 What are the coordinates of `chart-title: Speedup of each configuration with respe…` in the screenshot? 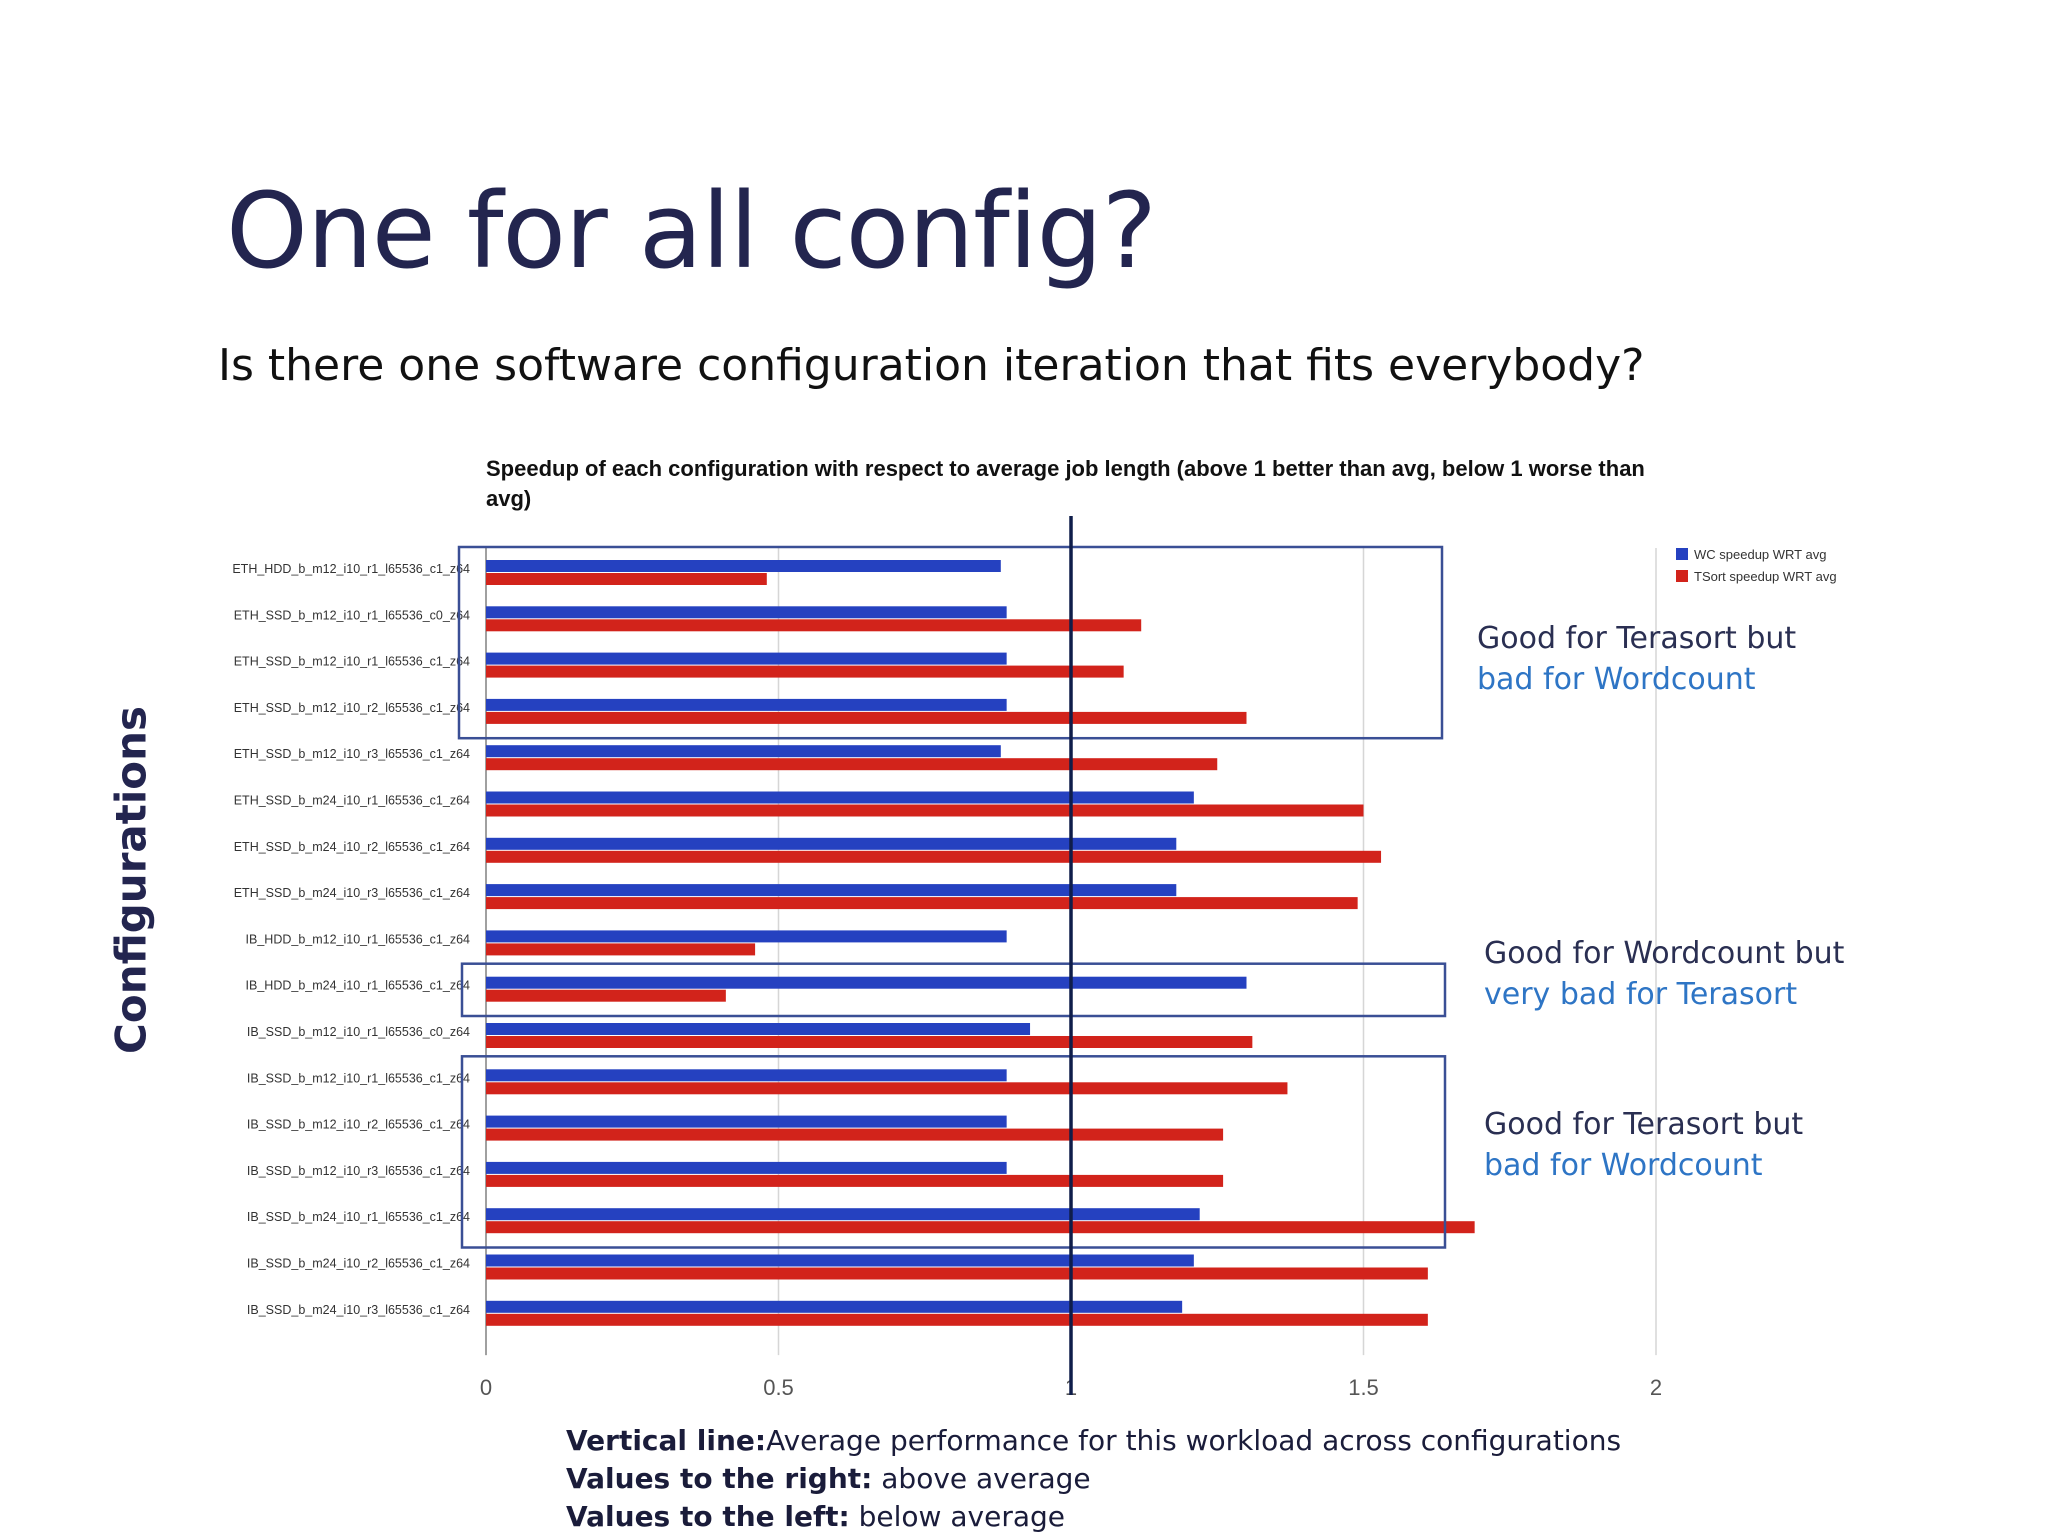 It's located at (1065, 483).